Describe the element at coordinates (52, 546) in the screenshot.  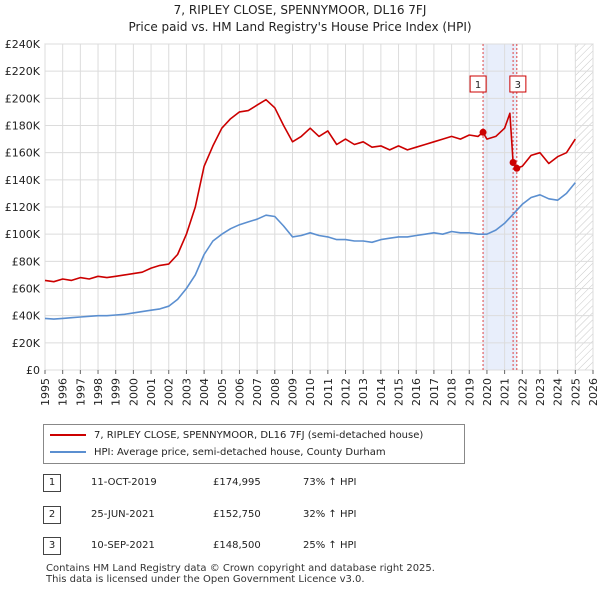
I see `transaction-number: 3` at that location.